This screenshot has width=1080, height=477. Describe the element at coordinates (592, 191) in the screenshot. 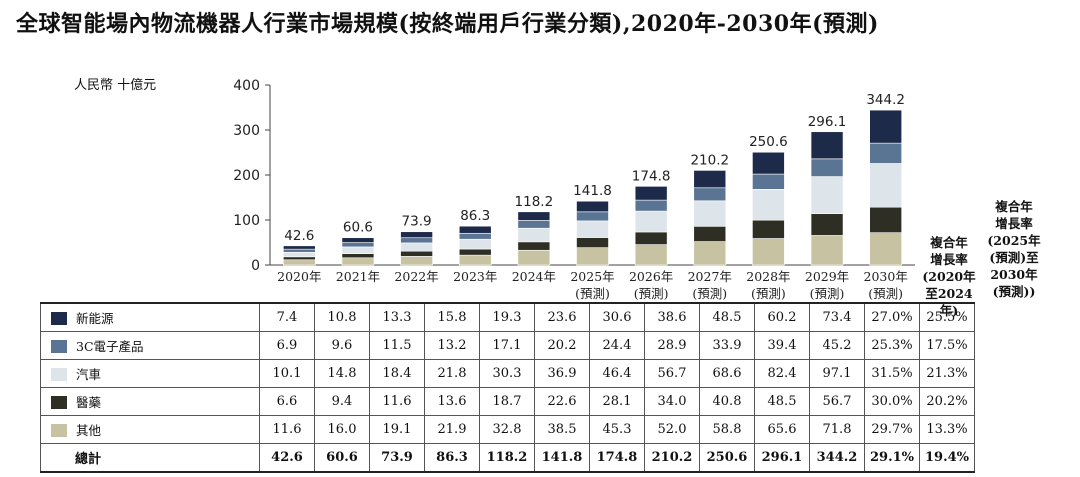

I see `bar-total-label: 141.8` at that location.